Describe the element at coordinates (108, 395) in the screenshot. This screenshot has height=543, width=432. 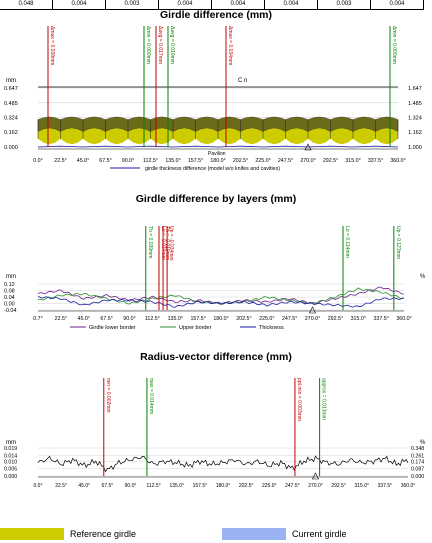
I see `marker-label: min = 0.002mm` at that location.